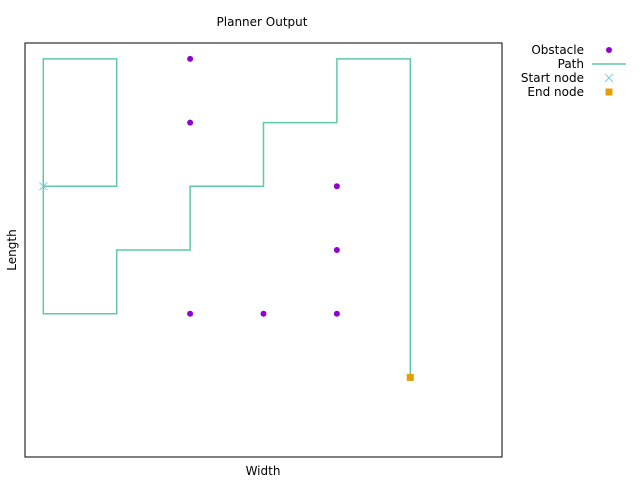 Image resolution: width=640 pixels, height=480 pixels. What do you see at coordinates (262, 22) in the screenshot?
I see `chart-title: Planner Output` at bounding box center [262, 22].